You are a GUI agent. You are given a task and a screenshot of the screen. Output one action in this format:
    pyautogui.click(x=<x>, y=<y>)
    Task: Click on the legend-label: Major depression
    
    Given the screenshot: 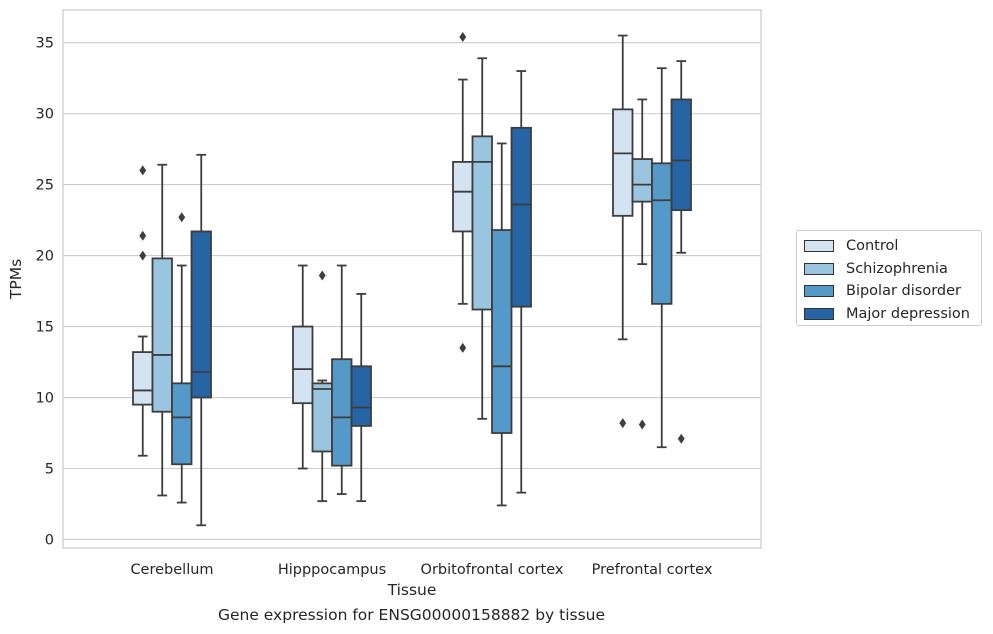 What is the action you would take?
    pyautogui.click(x=908, y=313)
    